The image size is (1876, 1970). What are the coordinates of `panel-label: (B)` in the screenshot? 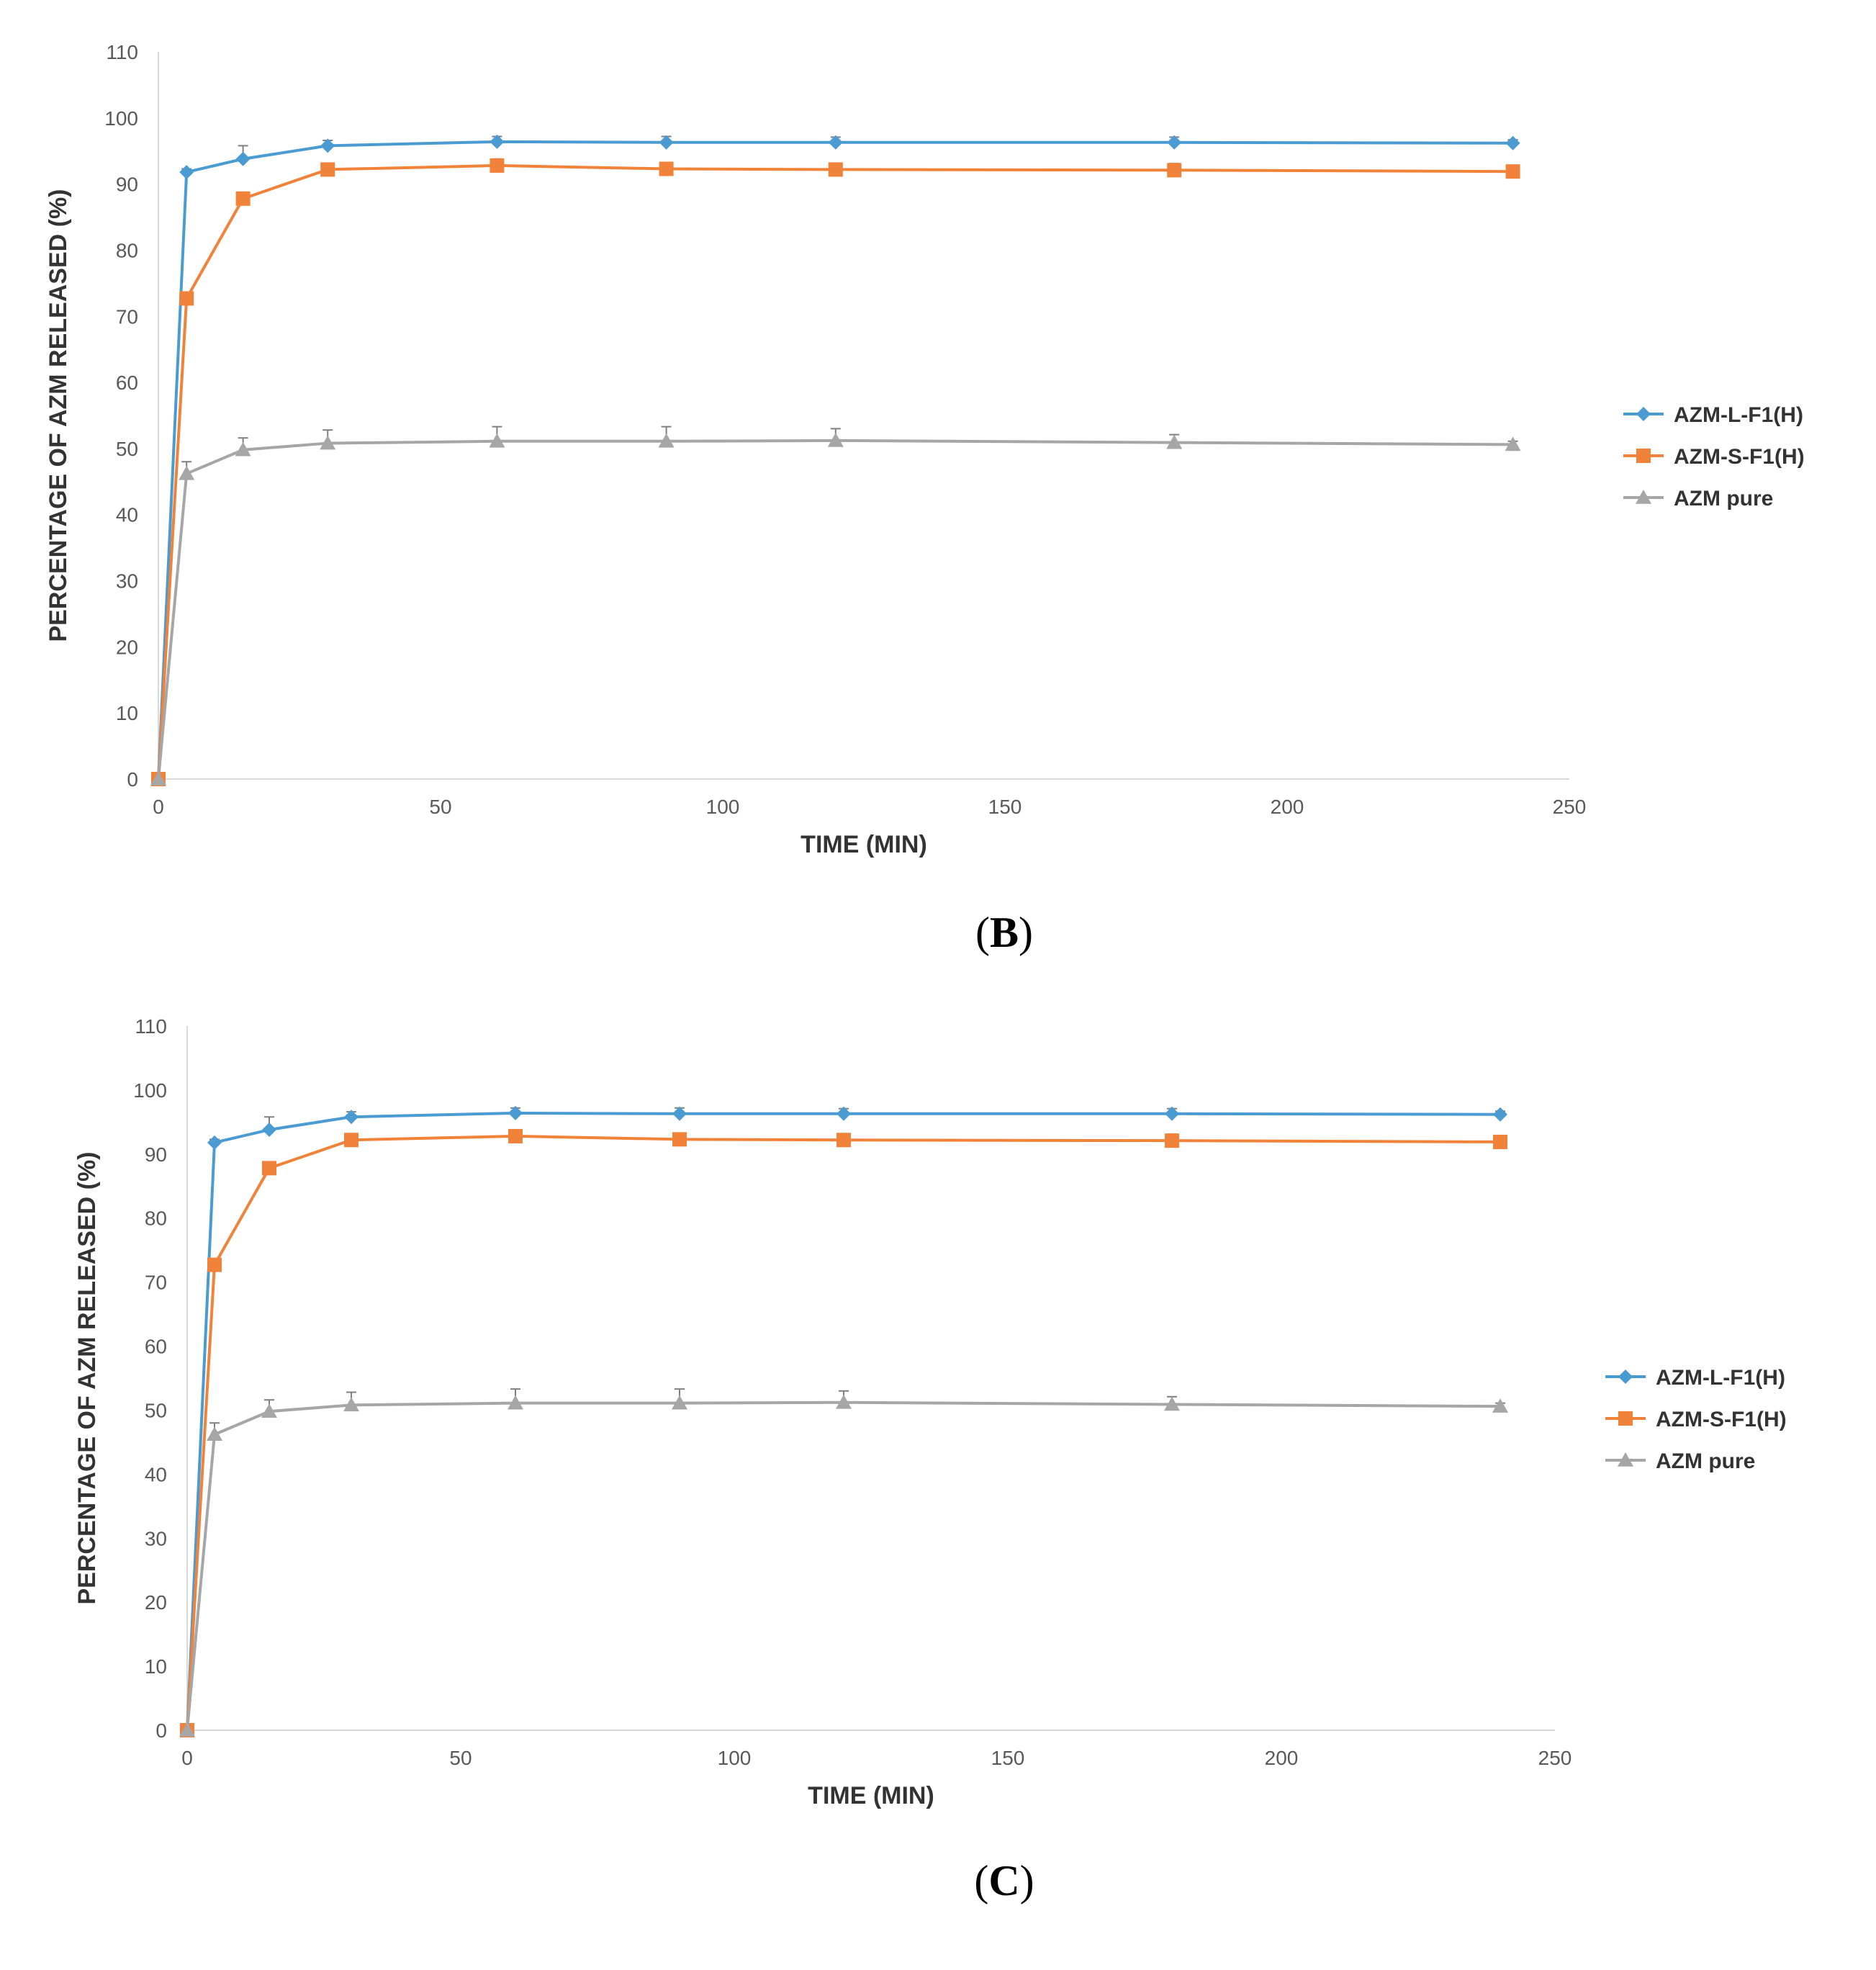 It's located at (1004, 932).